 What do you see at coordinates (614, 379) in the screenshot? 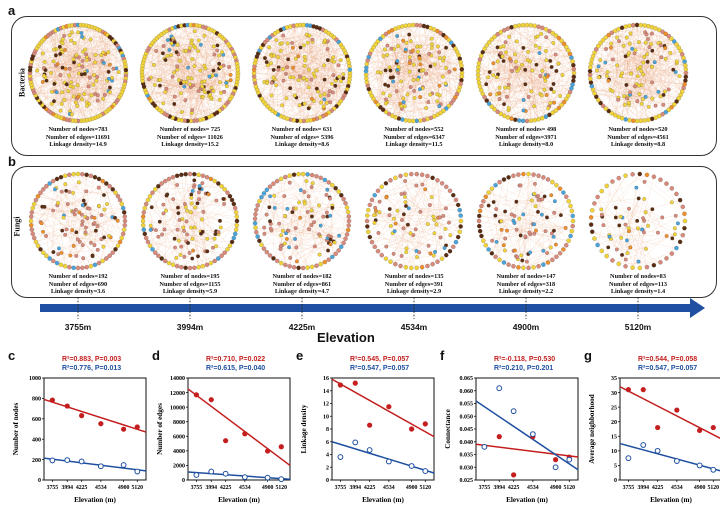
I see `y-tick-label: 35` at bounding box center [614, 379].